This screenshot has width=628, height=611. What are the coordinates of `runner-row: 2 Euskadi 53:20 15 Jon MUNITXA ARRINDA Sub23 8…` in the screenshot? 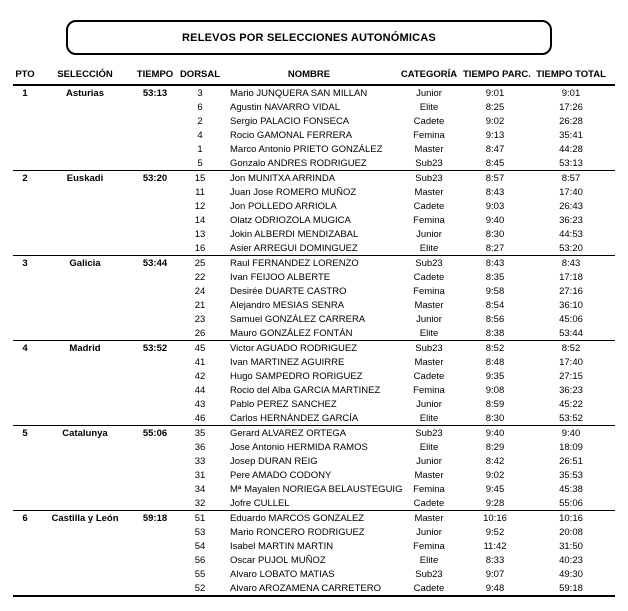 It's located at (314, 177).